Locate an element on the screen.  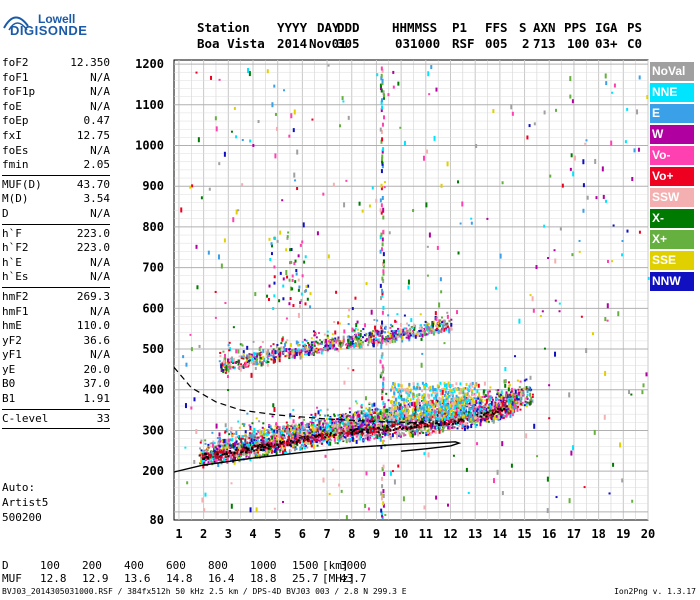
param-row: B0 37.0 is located at coordinates (56, 384).